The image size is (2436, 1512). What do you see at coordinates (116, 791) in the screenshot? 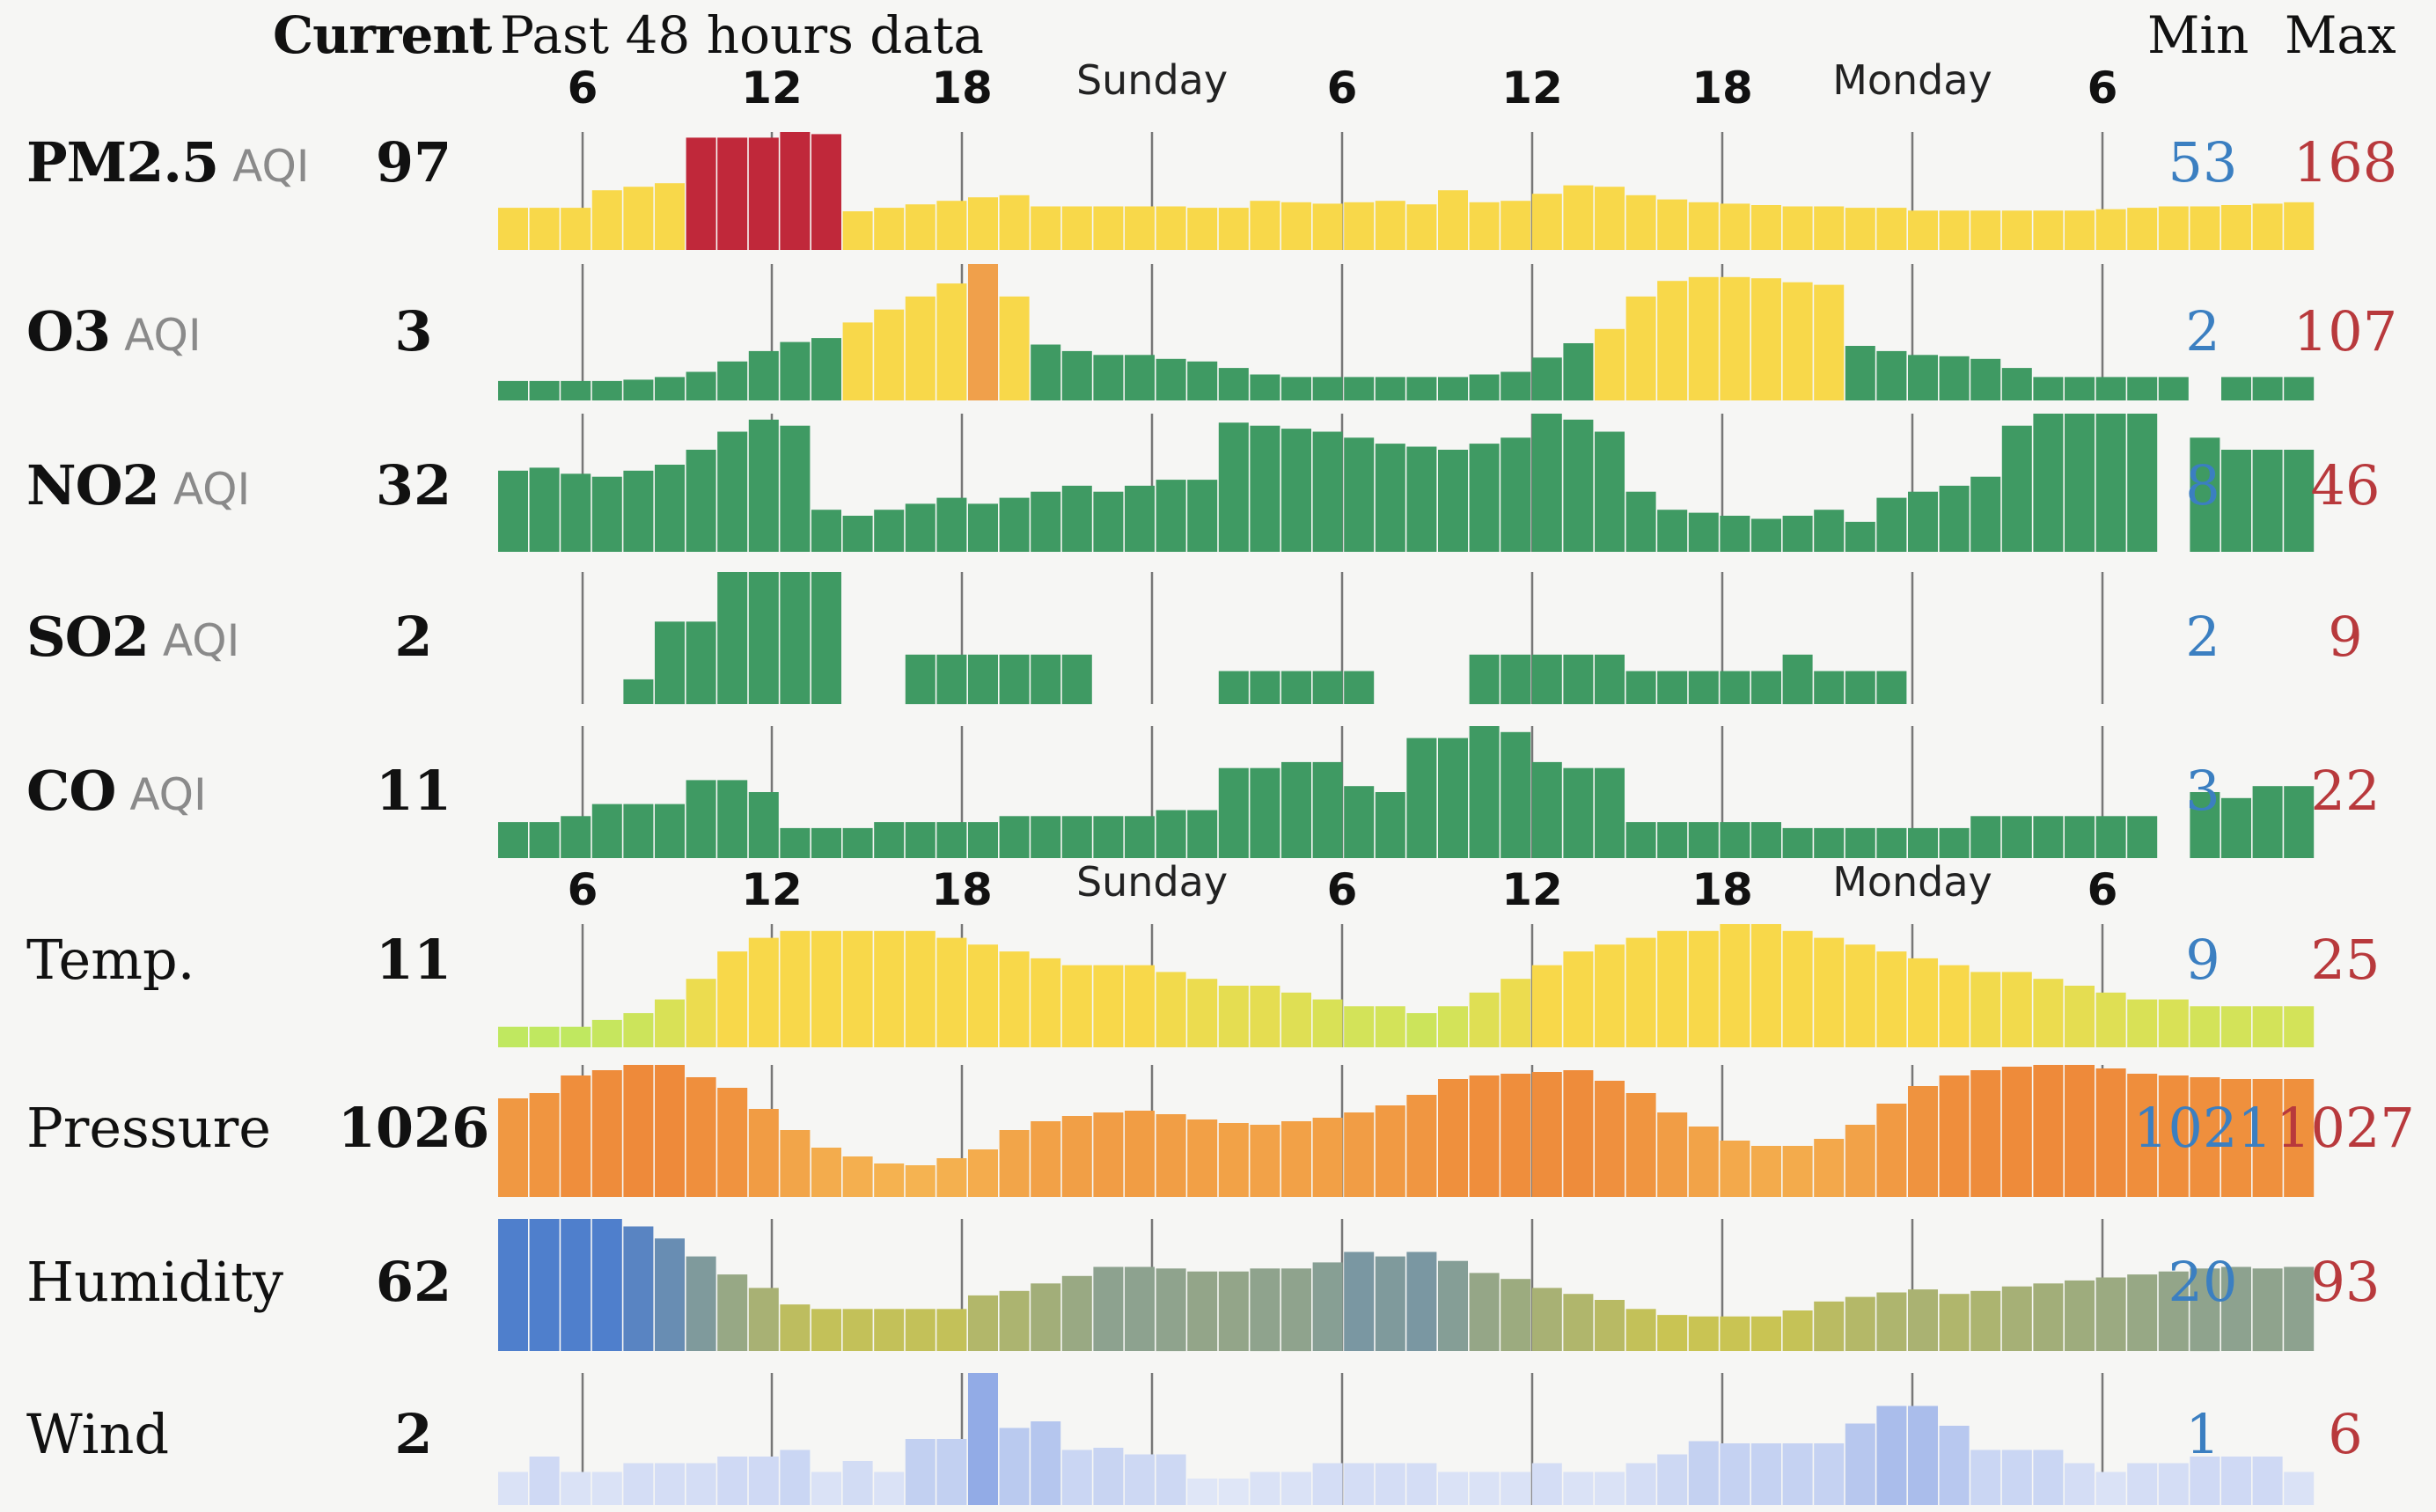
I see `row-label: CO AQI` at bounding box center [116, 791].